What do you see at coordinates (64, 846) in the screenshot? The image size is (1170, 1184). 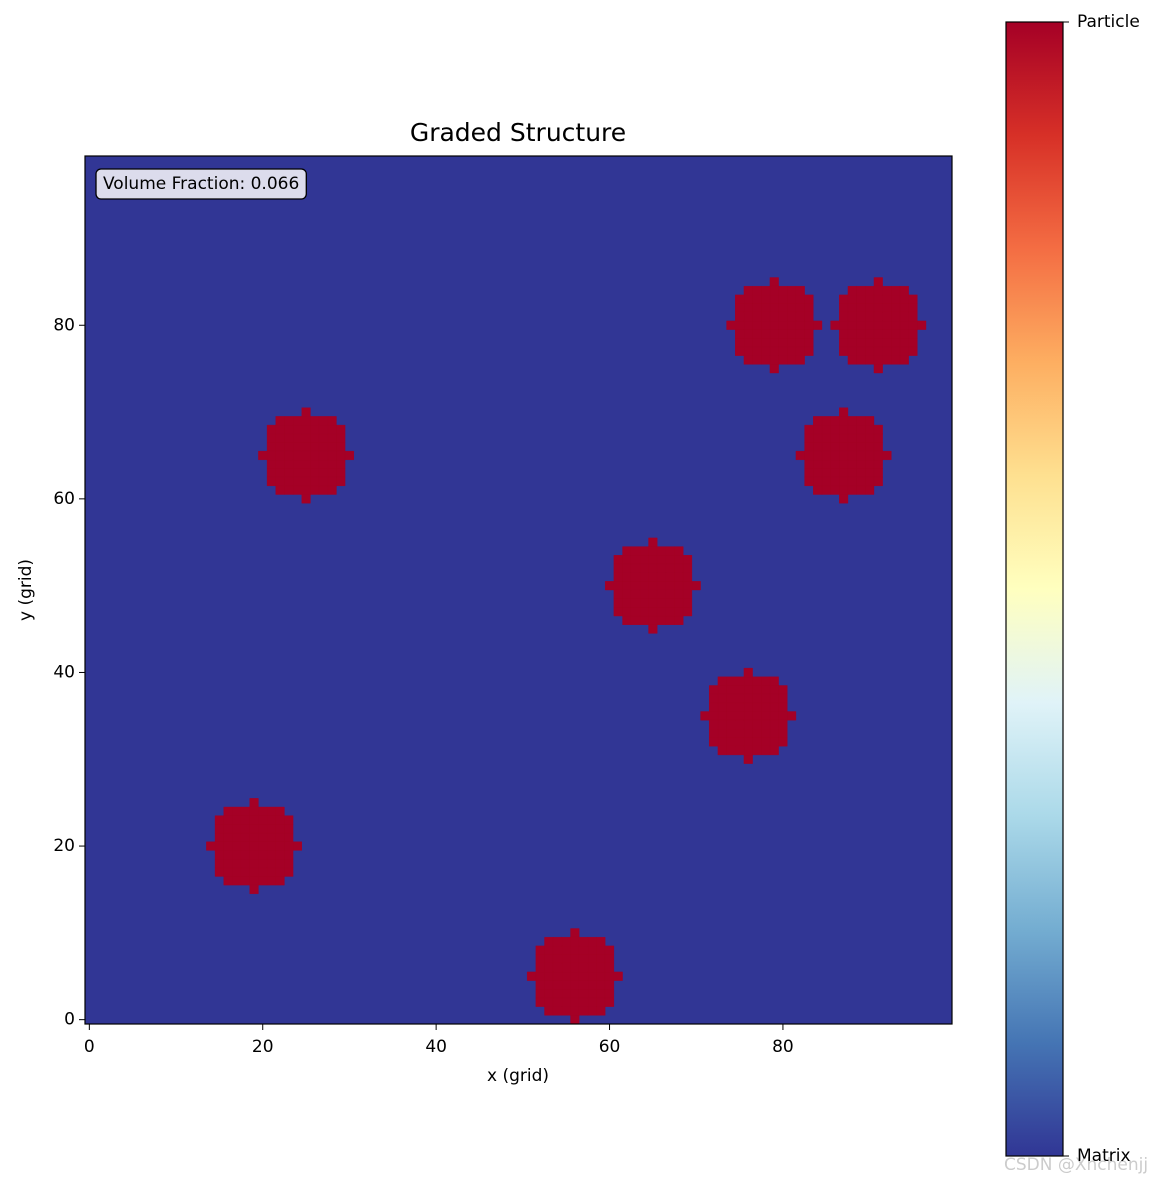 I see `y-tick-label: 20` at bounding box center [64, 846].